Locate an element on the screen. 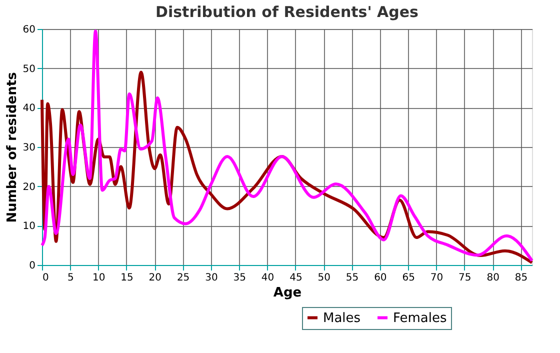 The height and width of the screenshot is (353, 560). x-tick-label: 15 is located at coordinates (127, 278).